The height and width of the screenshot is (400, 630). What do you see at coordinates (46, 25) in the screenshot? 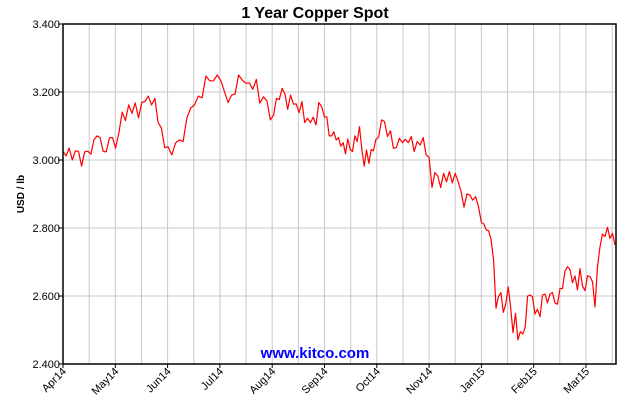
I see `y-tick-label: 3.400` at bounding box center [46, 25].